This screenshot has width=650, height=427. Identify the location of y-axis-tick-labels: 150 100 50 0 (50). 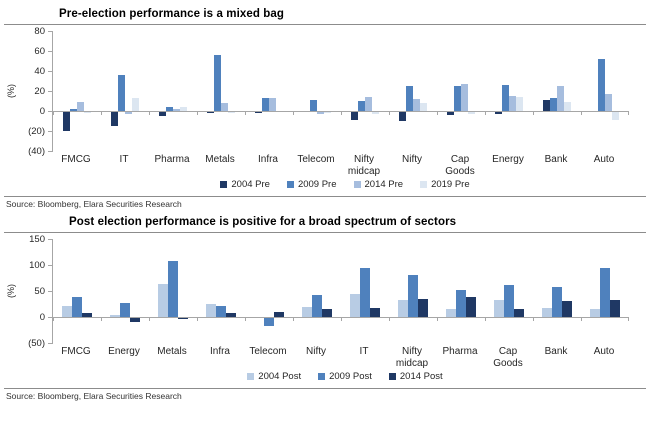
(35, 291).